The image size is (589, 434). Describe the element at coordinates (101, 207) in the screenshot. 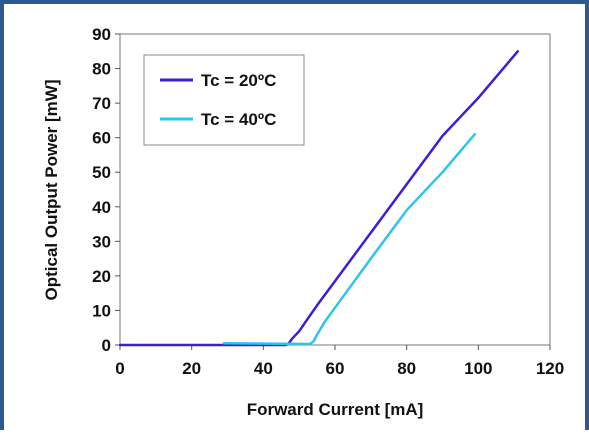

I see `y-tick-label: 40` at that location.